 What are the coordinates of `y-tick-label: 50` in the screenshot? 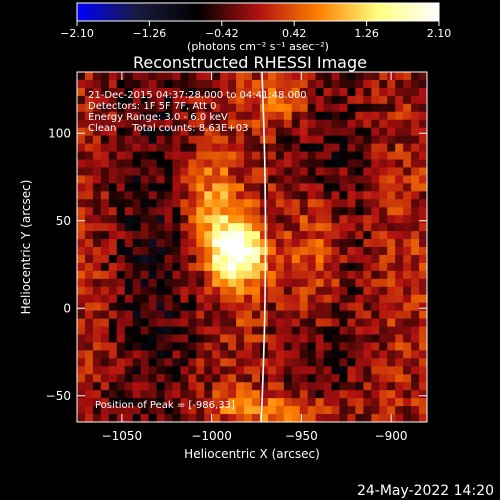 It's located at (63, 221).